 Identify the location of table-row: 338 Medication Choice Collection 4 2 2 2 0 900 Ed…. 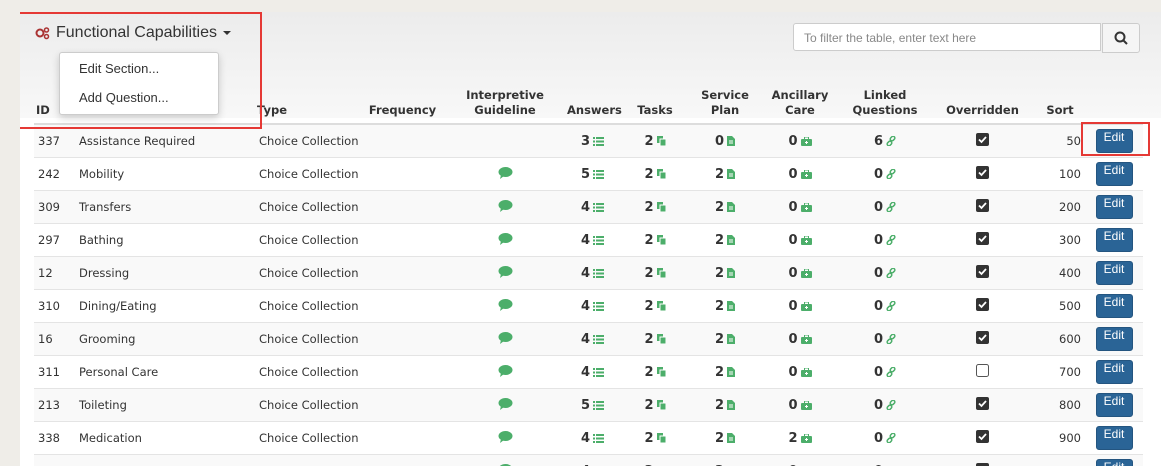
(588, 438).